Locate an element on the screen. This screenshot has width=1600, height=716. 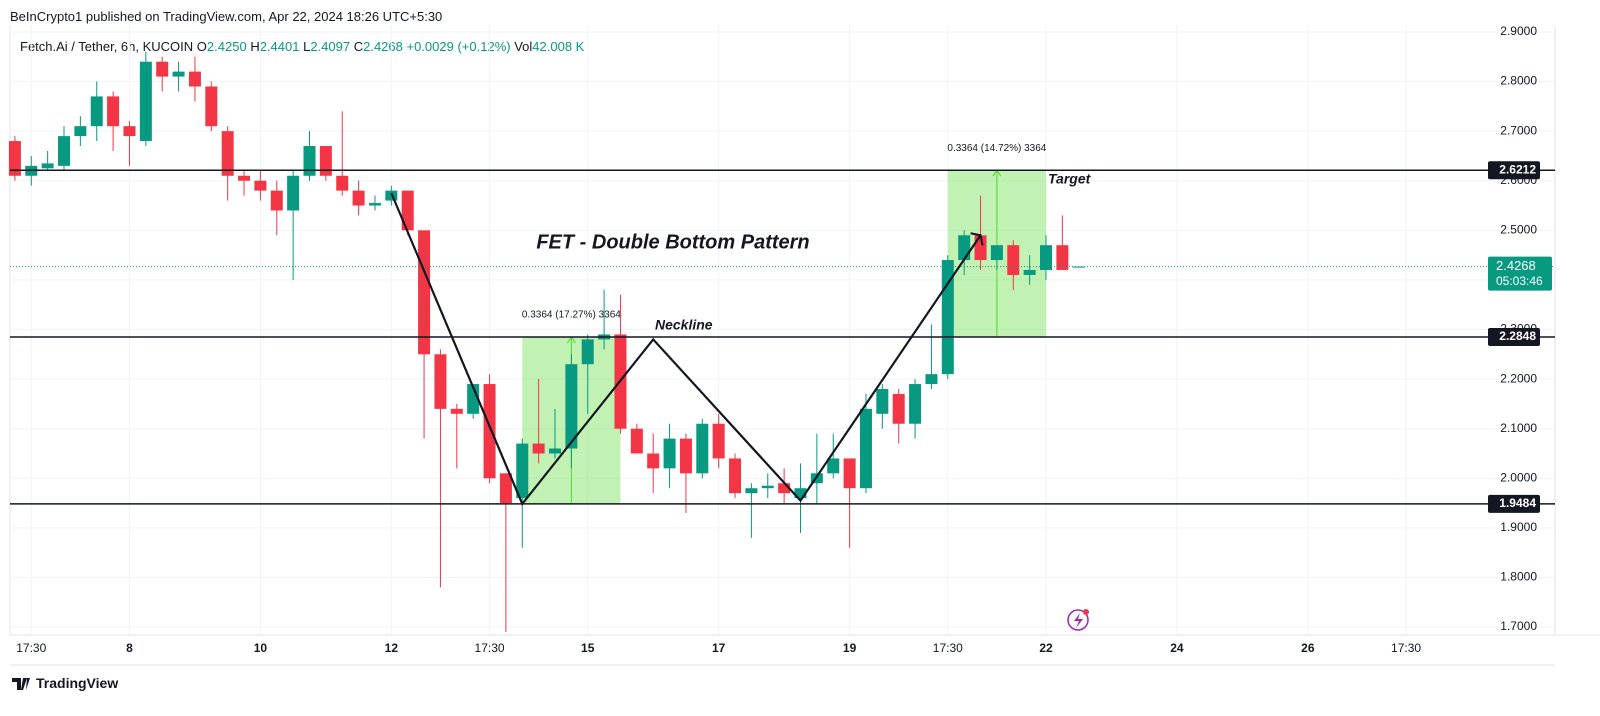
x-tick-label: 19 is located at coordinates (850, 648).